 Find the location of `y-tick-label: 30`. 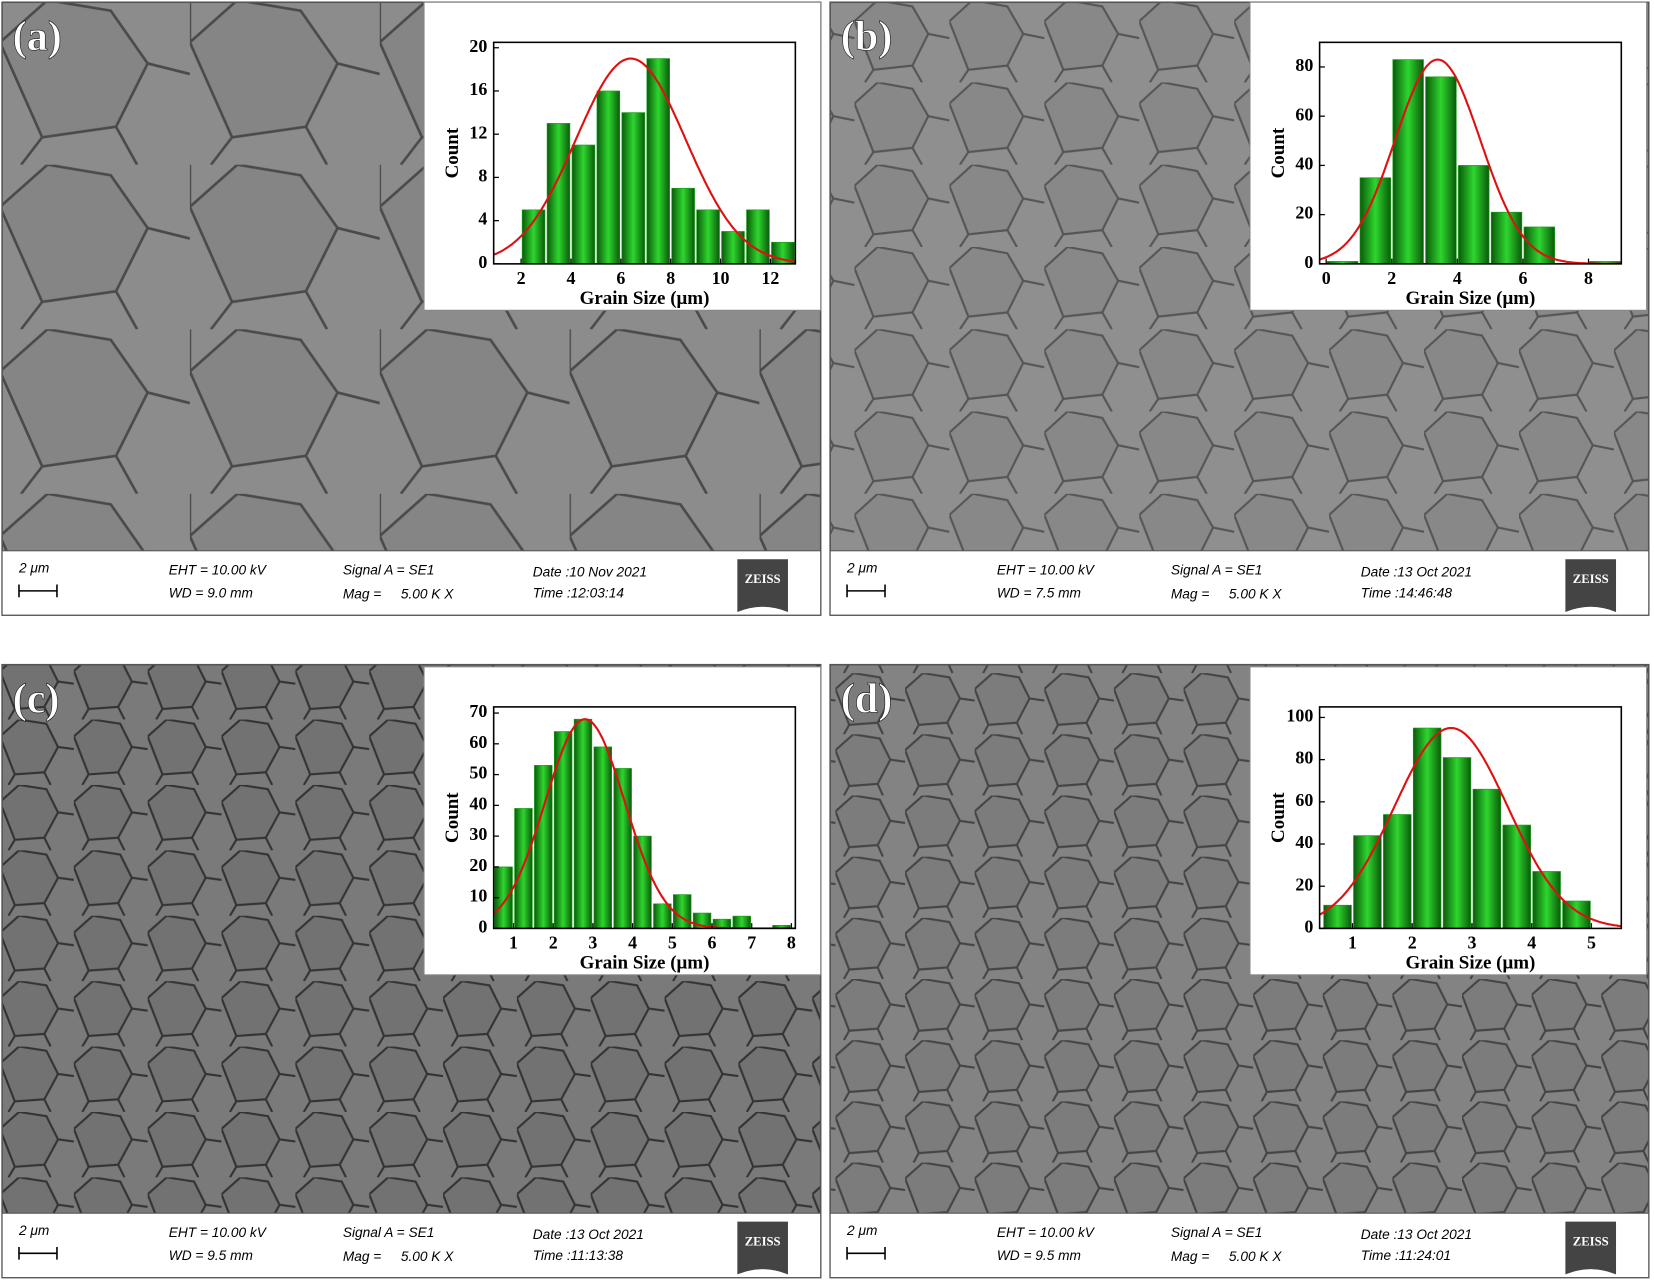

y-tick-label: 30 is located at coordinates (478, 834).